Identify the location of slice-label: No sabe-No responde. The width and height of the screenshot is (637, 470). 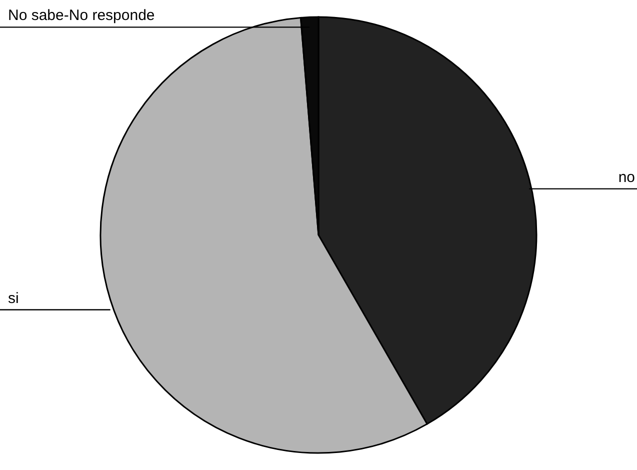
(81, 15).